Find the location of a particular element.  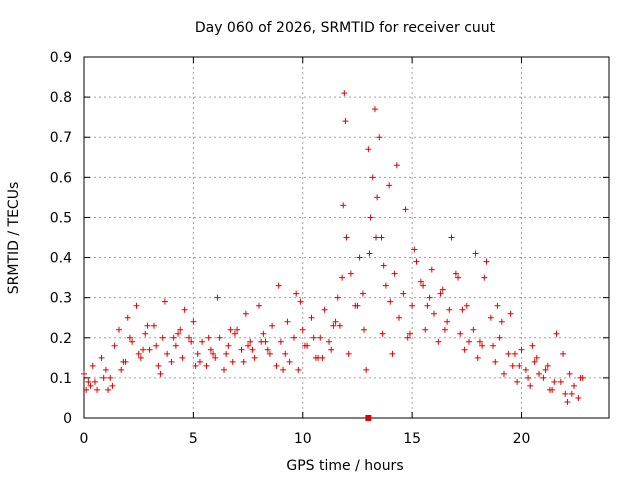

y-tick-label: 0.8 is located at coordinates (61, 98).